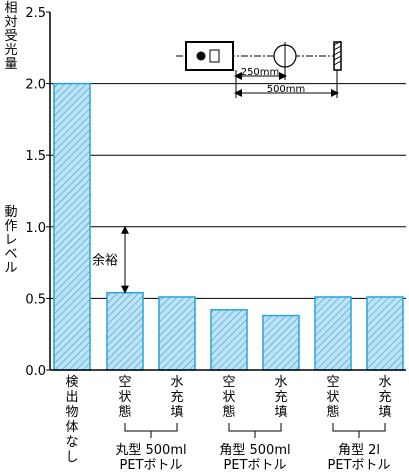 Image resolution: width=409 pixels, height=475 pixels. What do you see at coordinates (201, 56) in the screenshot?
I see `sensor-emitter-icon` at bounding box center [201, 56].